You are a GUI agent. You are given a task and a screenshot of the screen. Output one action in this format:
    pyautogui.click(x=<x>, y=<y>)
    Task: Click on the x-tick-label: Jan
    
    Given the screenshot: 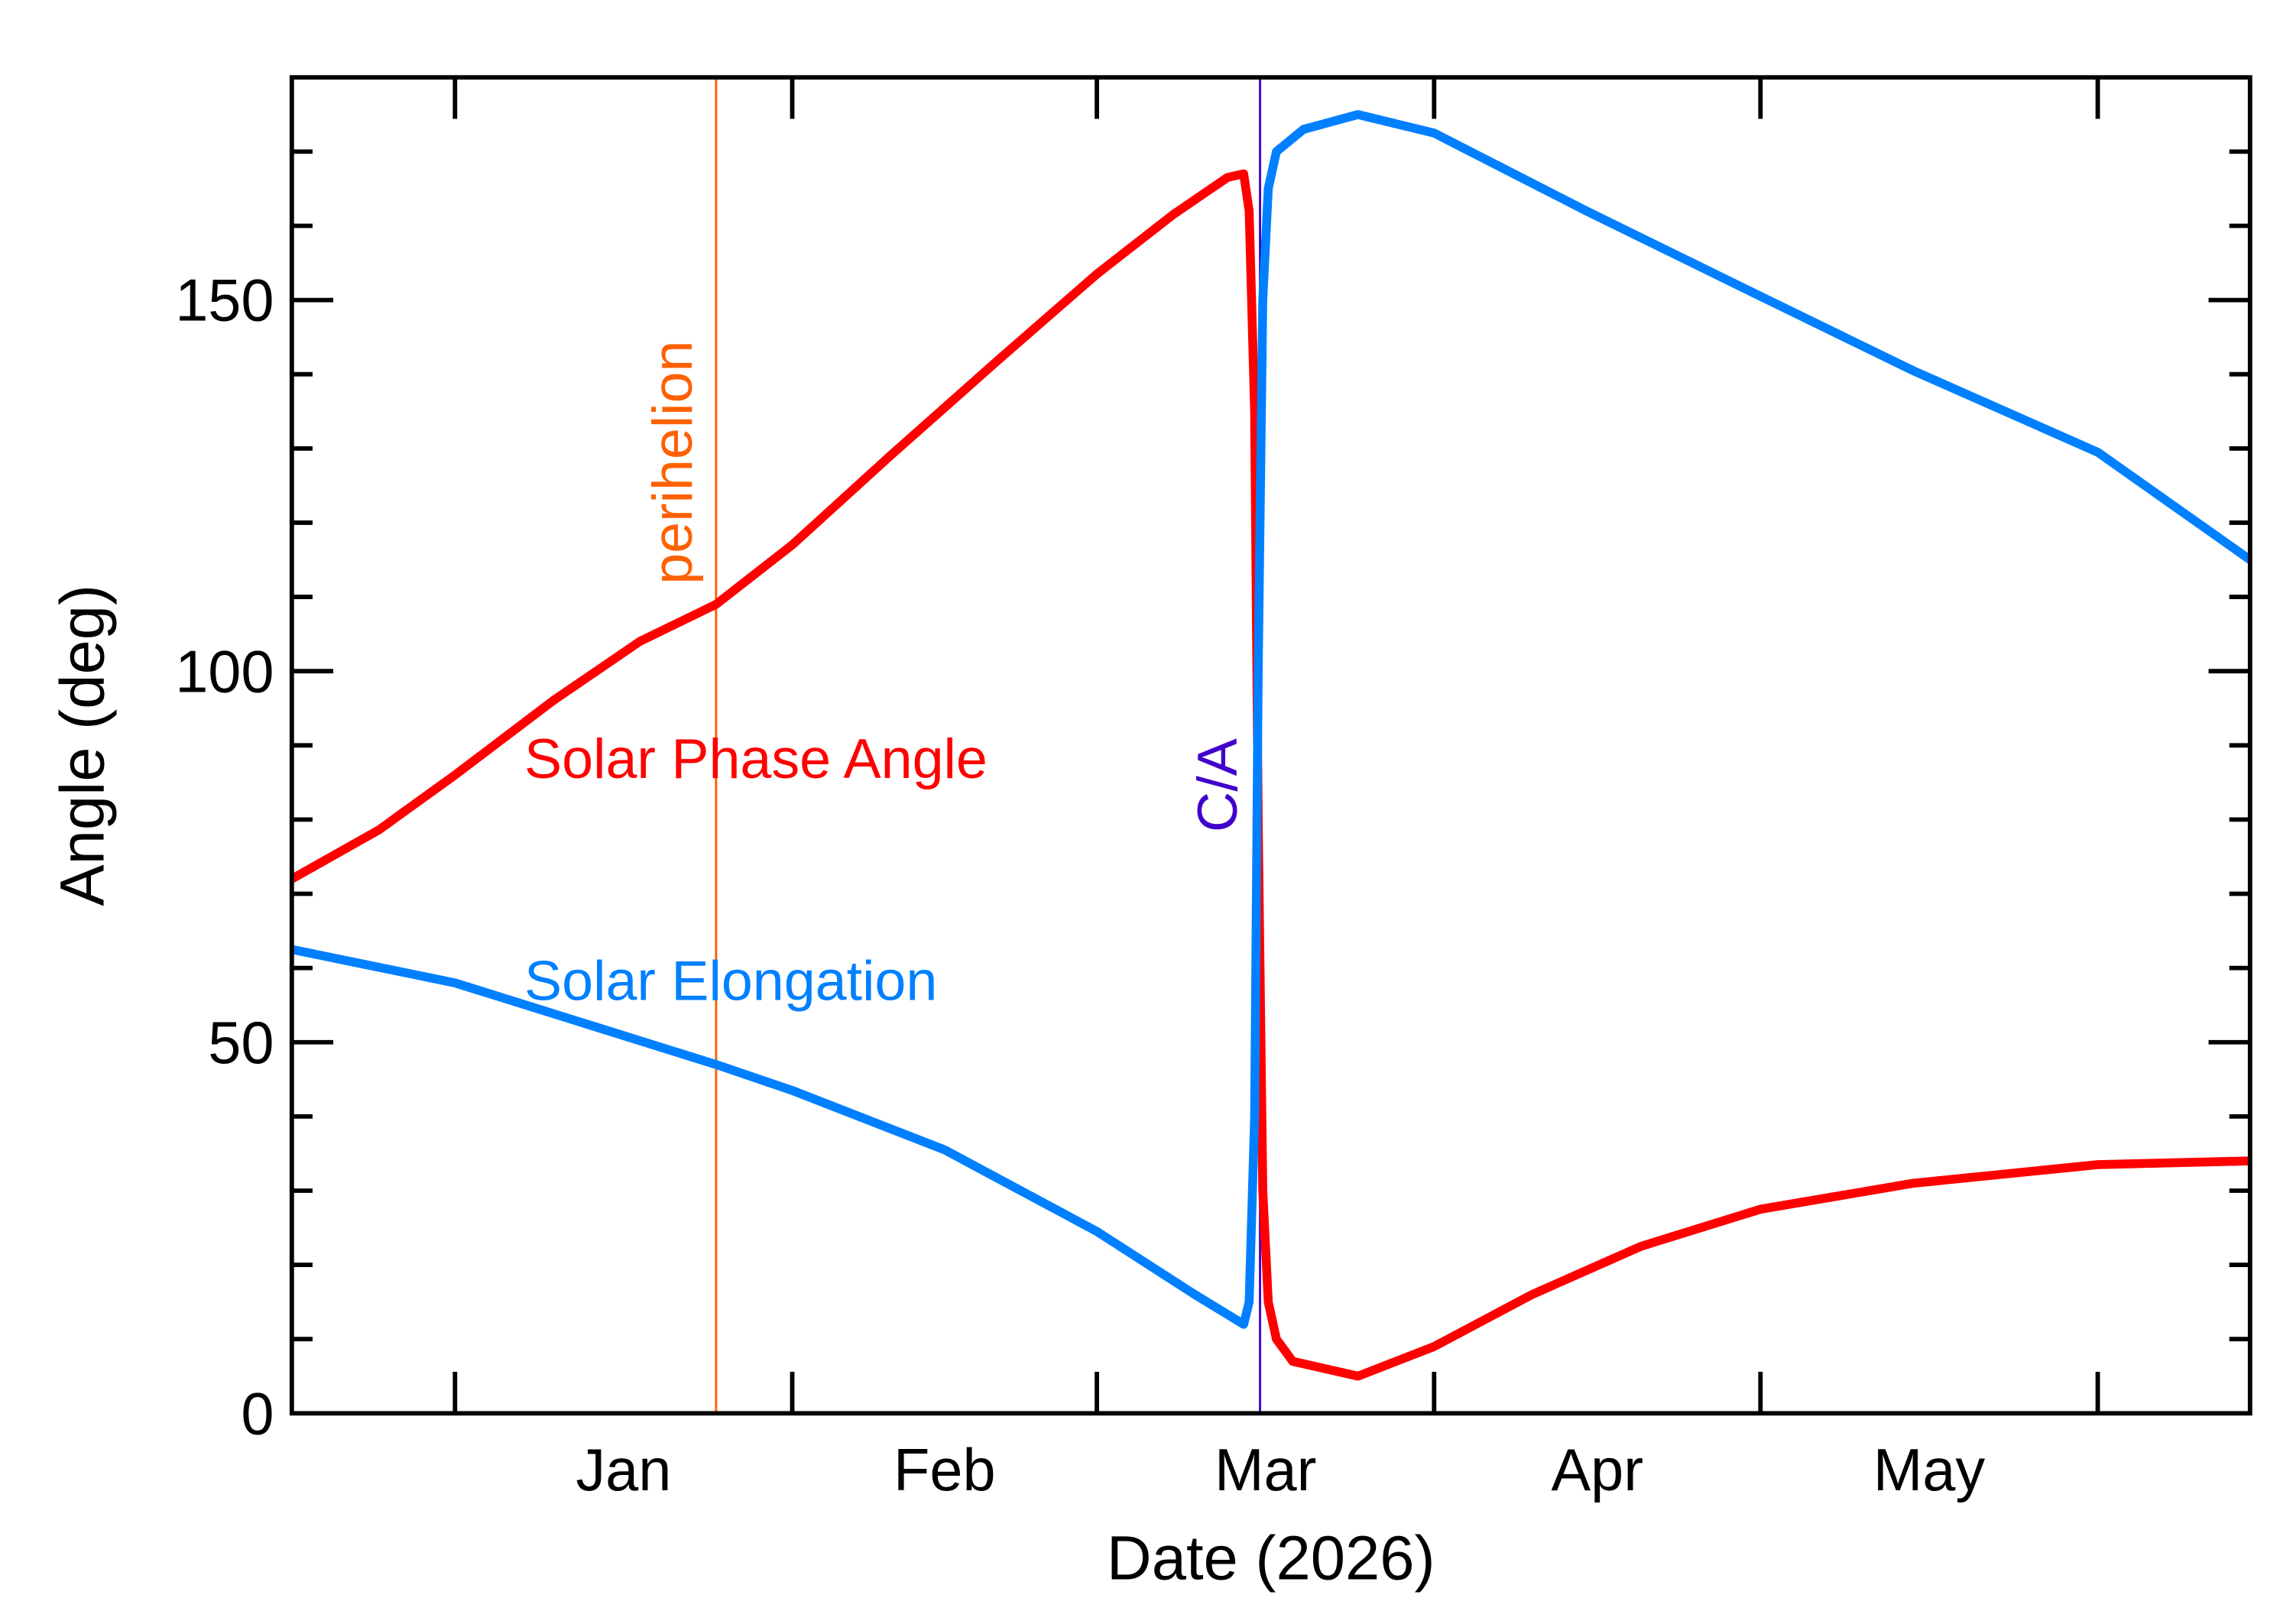 What is the action you would take?
    pyautogui.click(x=624, y=1470)
    